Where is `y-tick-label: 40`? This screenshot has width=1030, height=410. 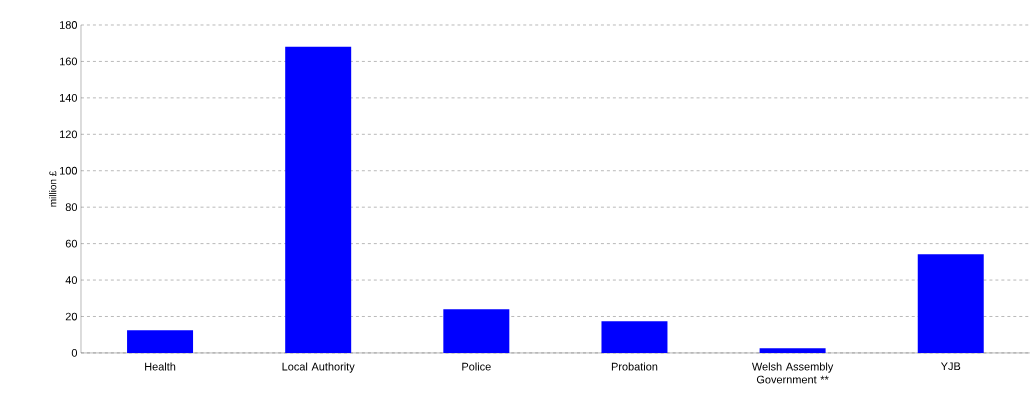 y-tick-label: 40 is located at coordinates (71, 280).